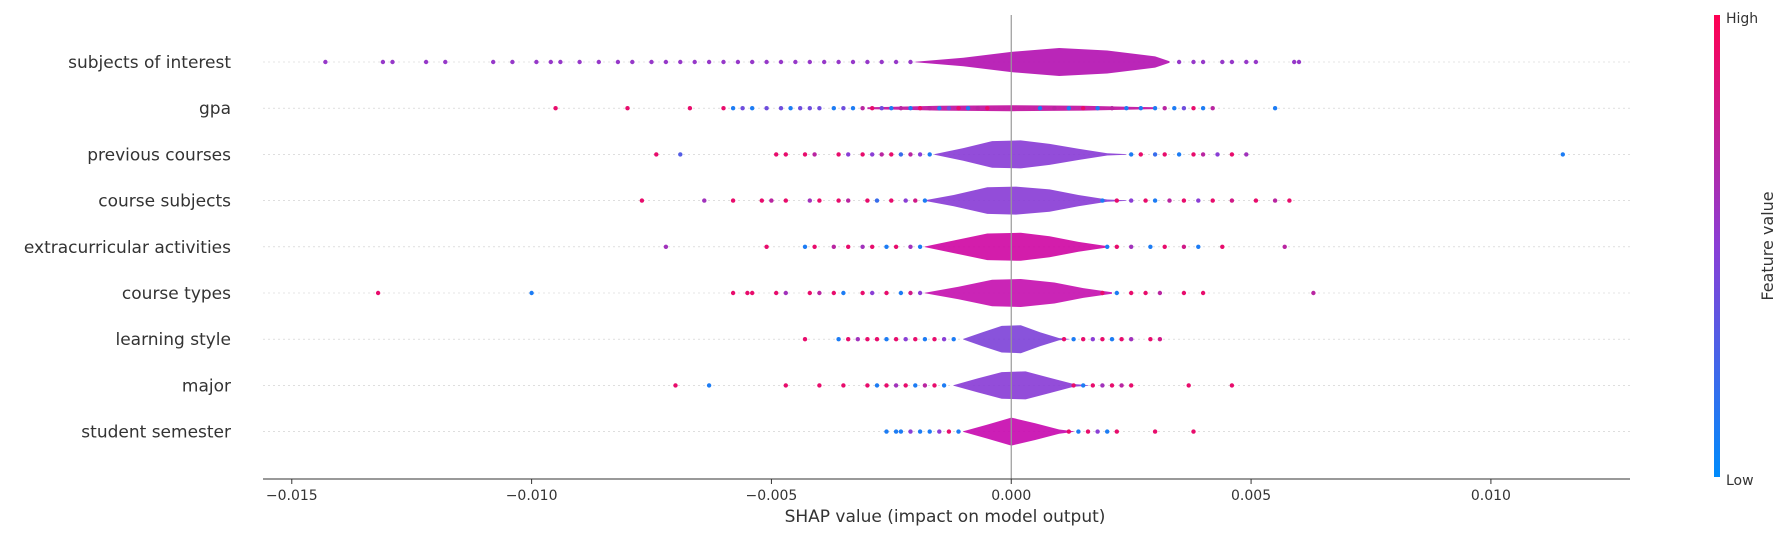  Describe the element at coordinates (156, 433) in the screenshot. I see `feature-label: student semester` at that location.